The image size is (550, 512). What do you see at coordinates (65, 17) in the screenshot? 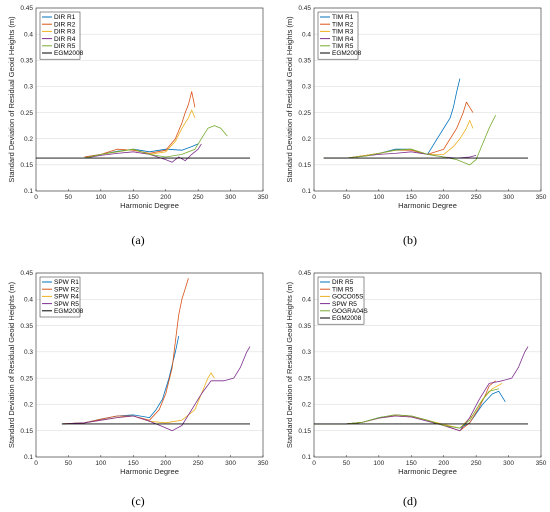
I see `legend-label: DIR R1` at bounding box center [65, 17].